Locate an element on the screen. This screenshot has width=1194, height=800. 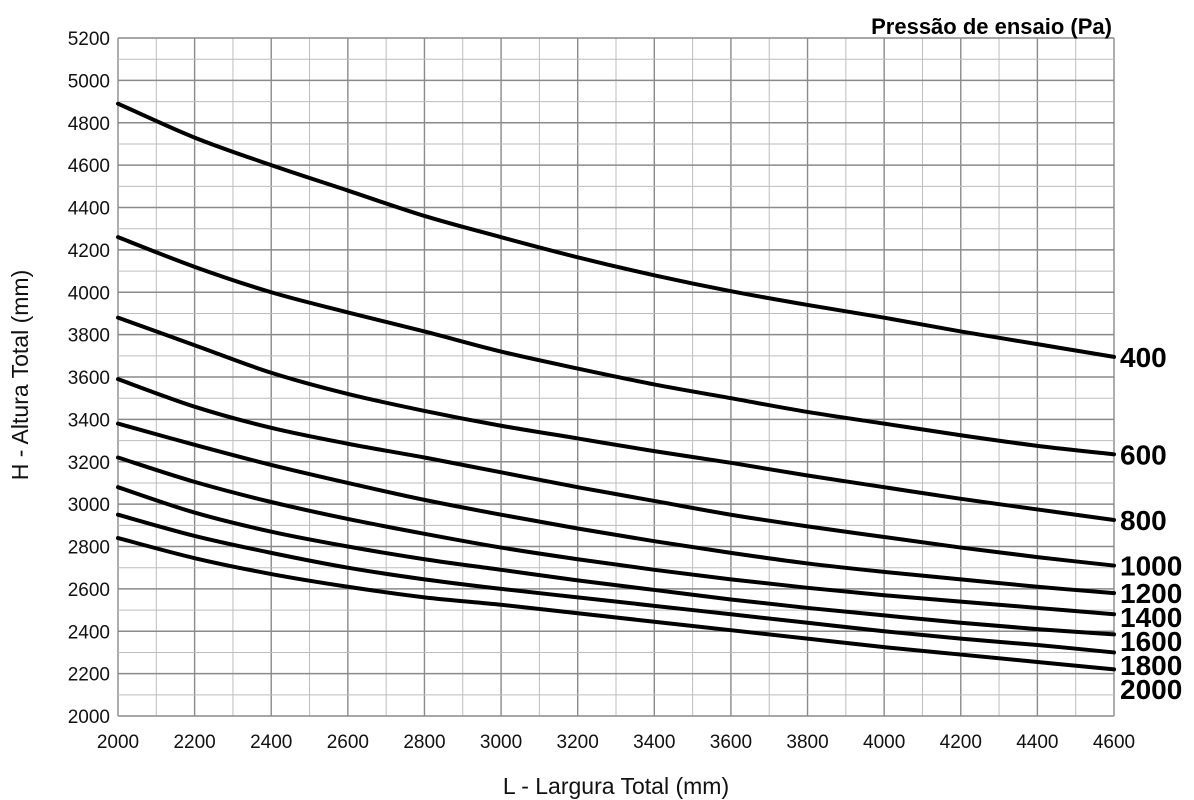
y-tick-label: 3000 is located at coordinates (89, 505).